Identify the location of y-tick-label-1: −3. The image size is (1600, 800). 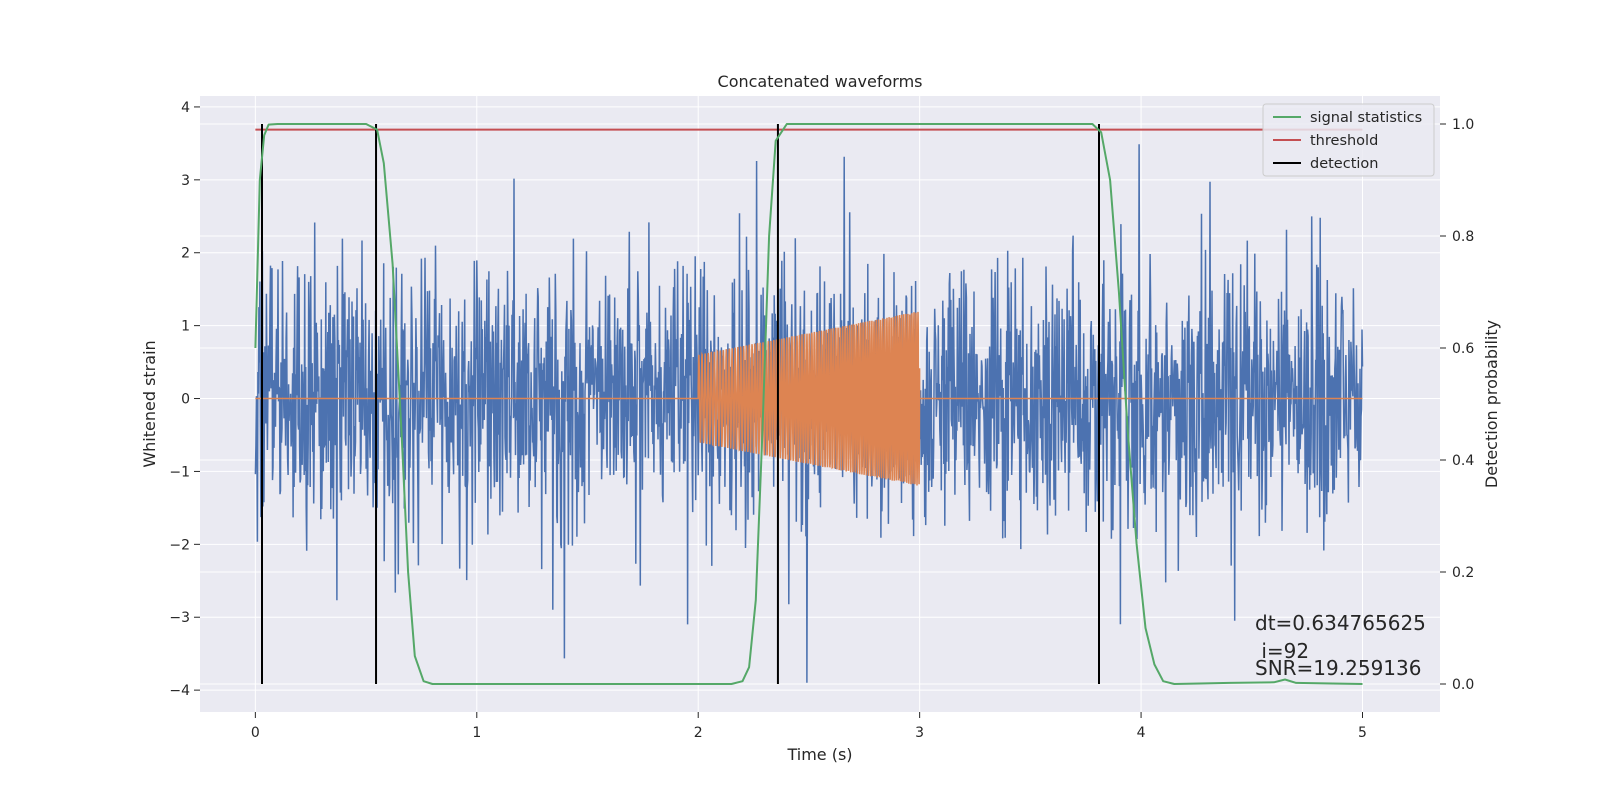
(179, 618).